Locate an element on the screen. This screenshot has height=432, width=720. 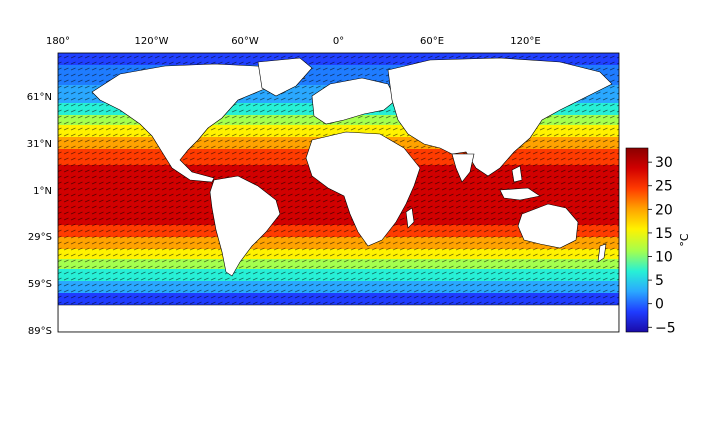
lon-tick-label-5: 120°E is located at coordinates (525, 41).